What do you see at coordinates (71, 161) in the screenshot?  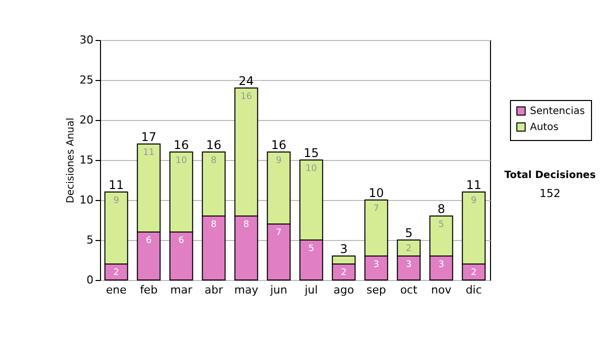 I see `y-axis-title: Decisiones Anual` at bounding box center [71, 161].